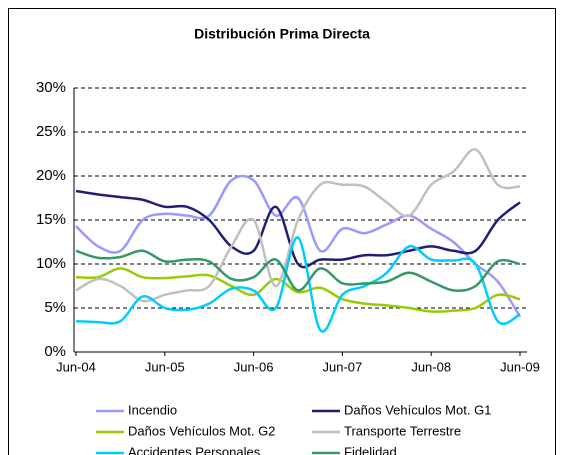 The height and width of the screenshot is (455, 564). Describe the element at coordinates (282, 34) in the screenshot. I see `chart-title: Distribución Prima Directa` at that location.